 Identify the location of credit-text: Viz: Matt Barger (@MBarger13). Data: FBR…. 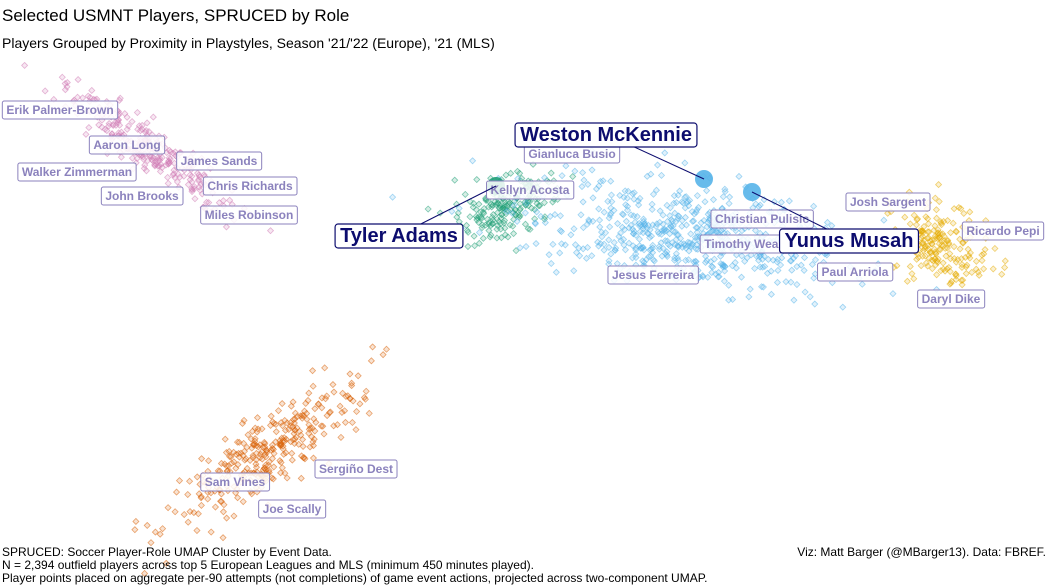
(921, 552).